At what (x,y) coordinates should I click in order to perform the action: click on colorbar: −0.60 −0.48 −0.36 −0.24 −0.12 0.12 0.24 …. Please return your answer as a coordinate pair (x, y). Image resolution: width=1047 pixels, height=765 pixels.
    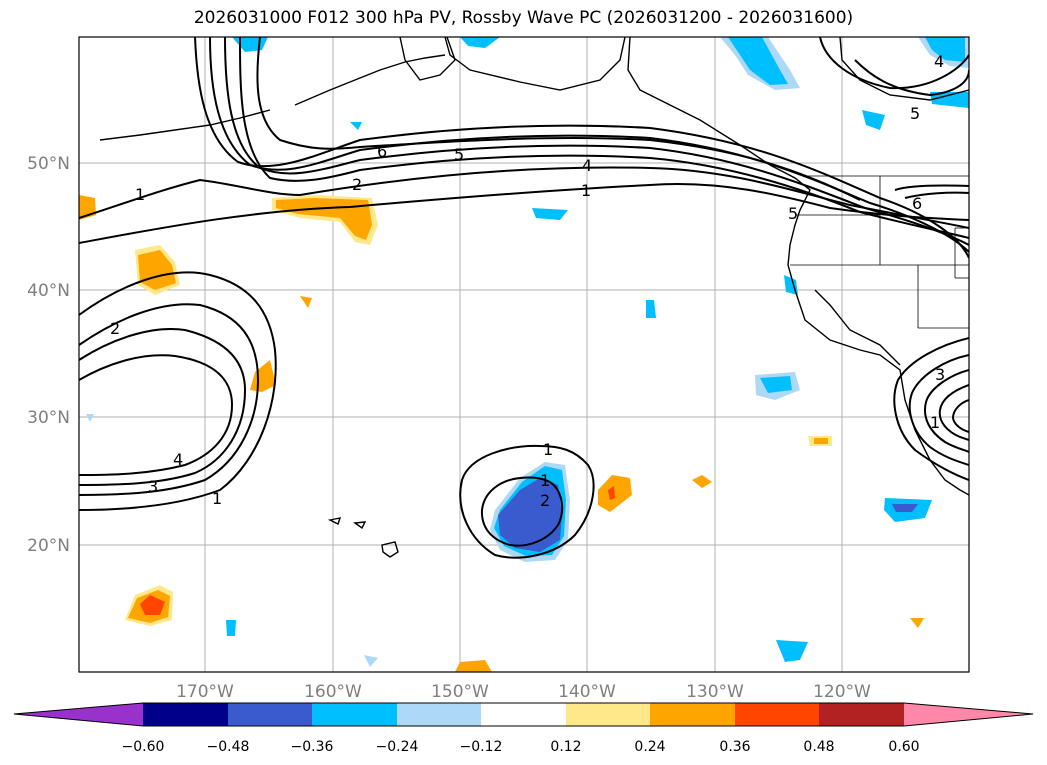
    Looking at the image, I should click on (523, 728).